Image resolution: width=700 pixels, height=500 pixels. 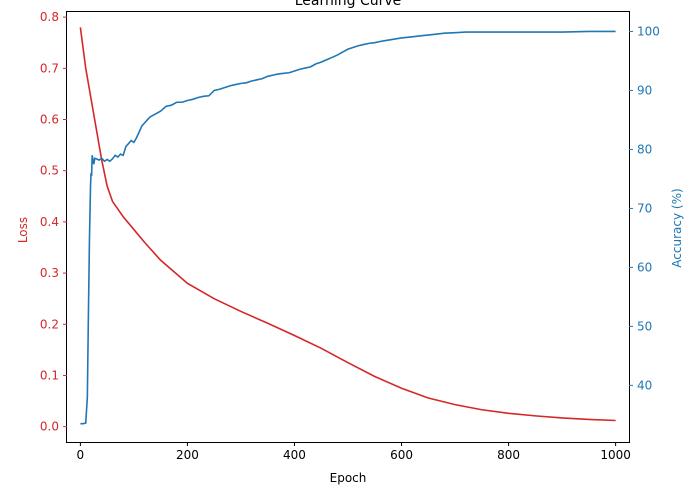 I want to click on x-axis: 0 200 400 600 800 1000, so click(x=354, y=452).